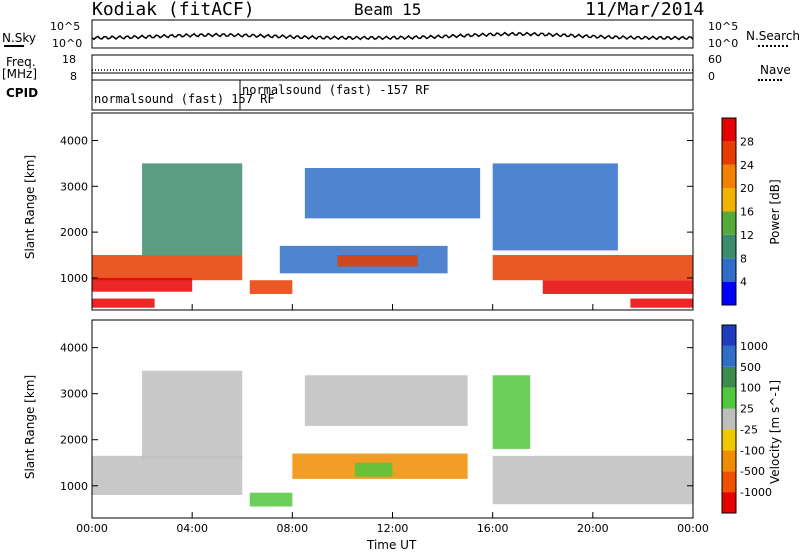 This screenshot has width=800, height=554. Describe the element at coordinates (388, 9) in the screenshot. I see `beam-title: Beam 15` at that location.